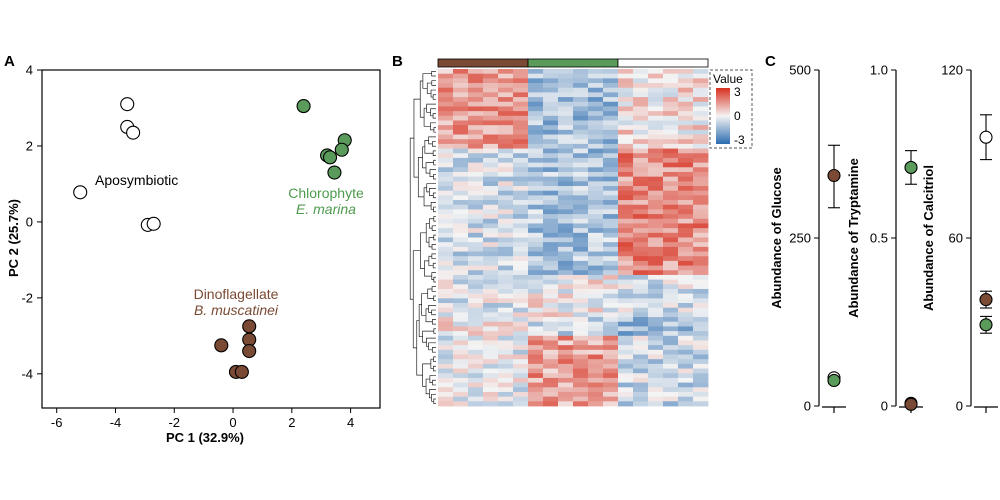 The height and width of the screenshot is (500, 1000). I want to click on pca-point-dinoflagellate, so click(241, 371).